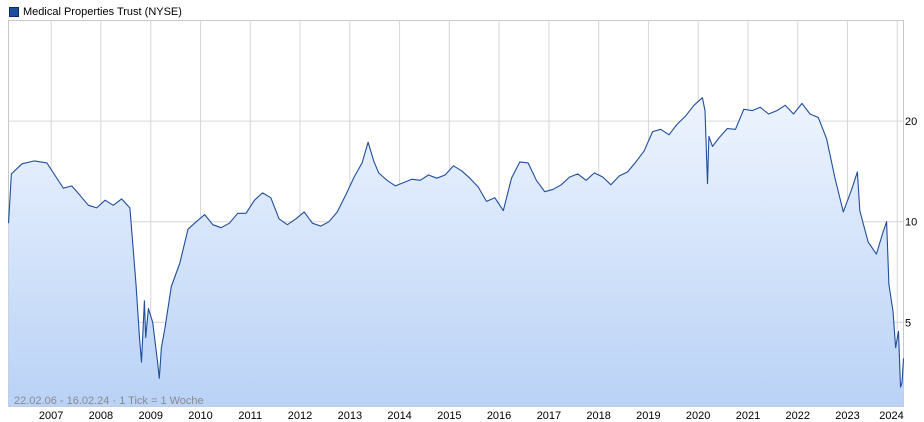  Describe the element at coordinates (698, 416) in the screenshot. I see `x-tick-label: 2020` at that location.